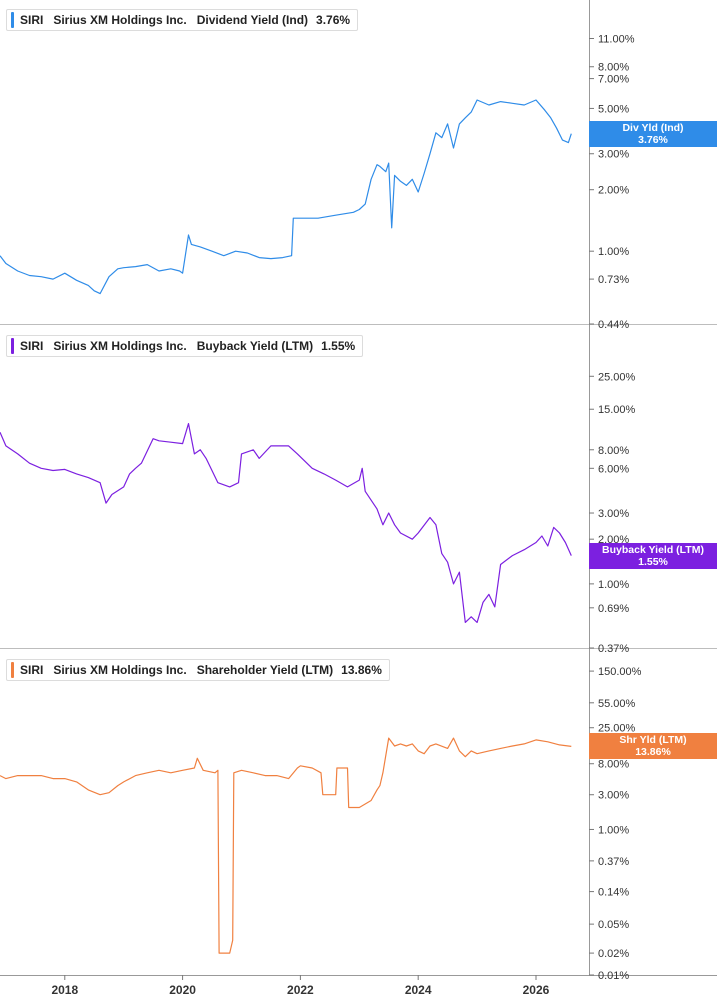 Image resolution: width=717 pixels, height=1005 pixels. Describe the element at coordinates (265, 670) in the screenshot. I see `legend-metric: Shareholder Yield (LTM)` at that location.